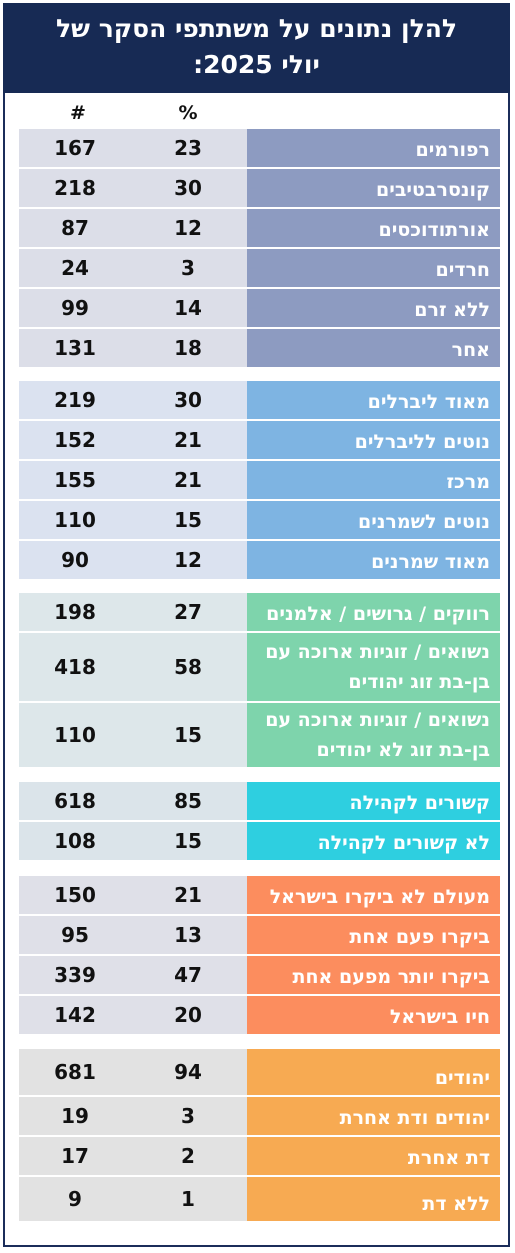  Describe the element at coordinates (373, 520) in the screenshot. I see `row-label: נוטים לשמרנים` at that location.